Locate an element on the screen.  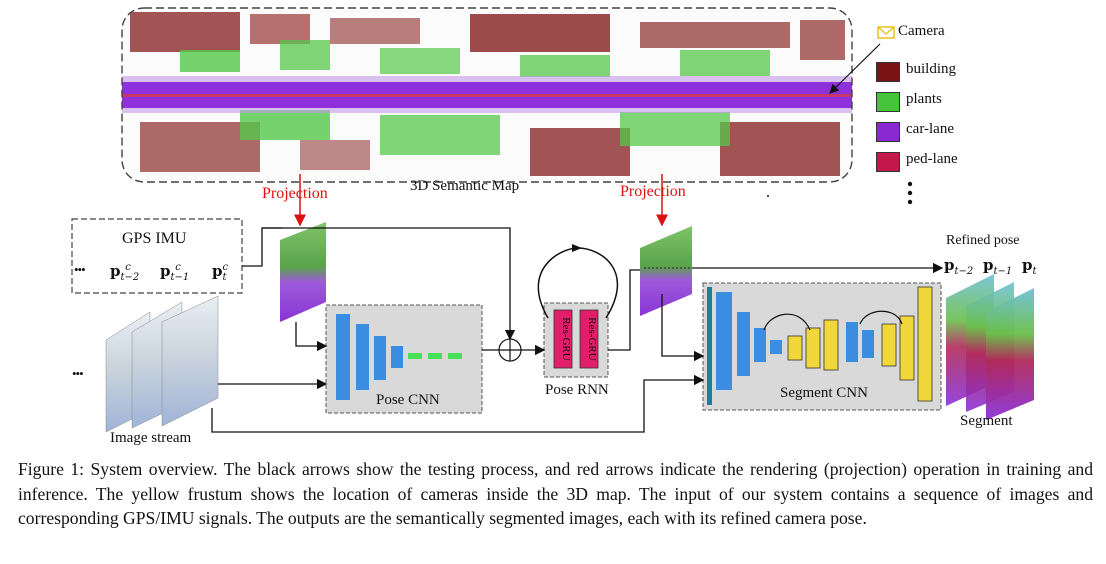
gps-dots: ••• is located at coordinates (80, 269).